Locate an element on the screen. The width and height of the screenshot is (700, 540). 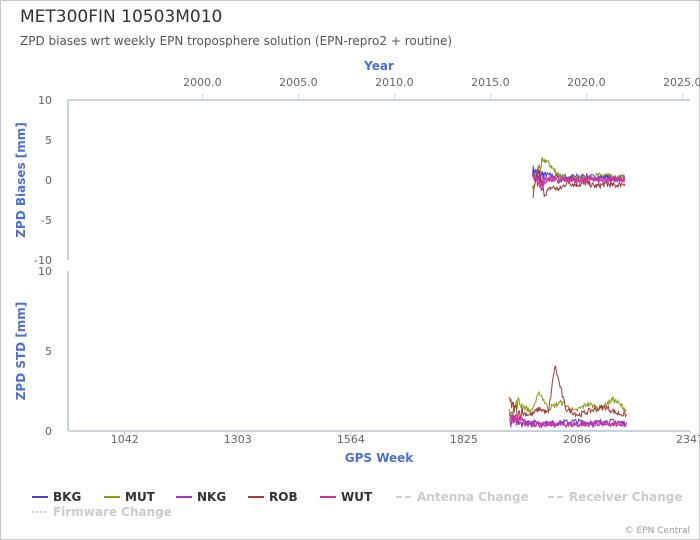
std-panel-x-tick-label: 2086 is located at coordinates (577, 439).